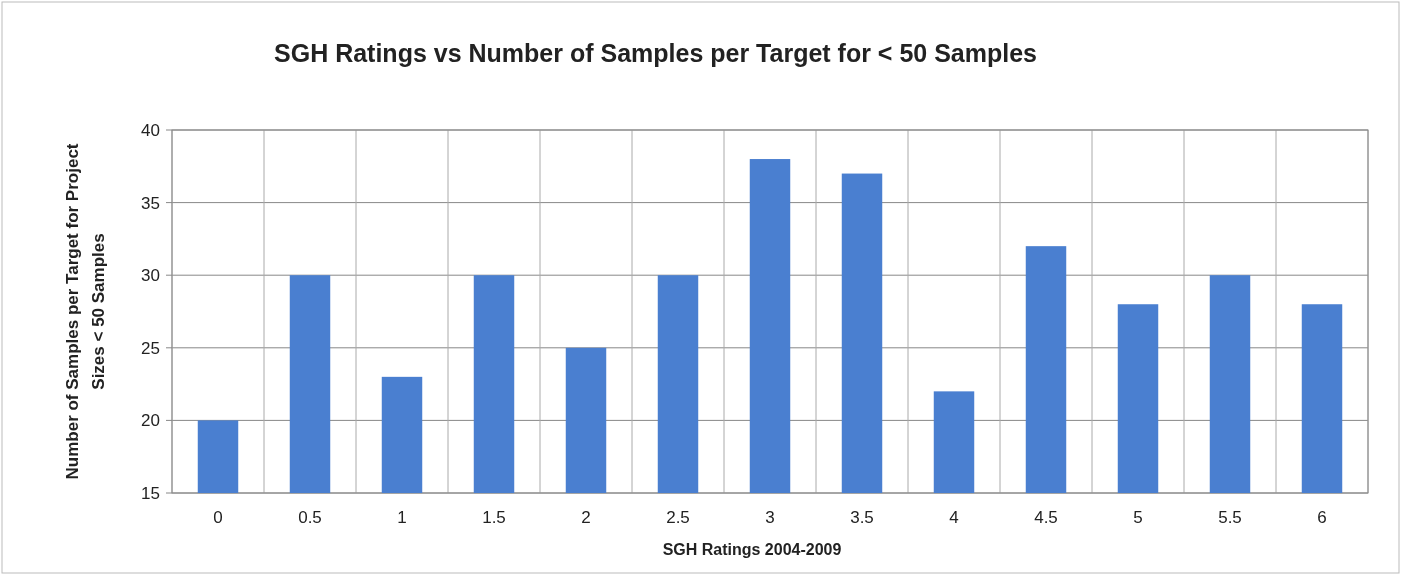 This screenshot has width=1401, height=575. I want to click on x-tick-label: 1.5, so click(494, 517).